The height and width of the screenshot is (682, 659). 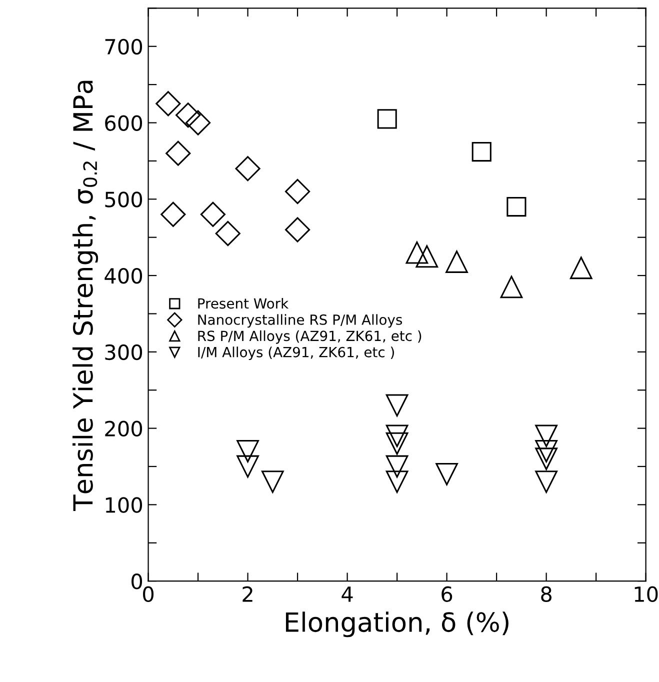 What do you see at coordinates (123, 428) in the screenshot?
I see `y-tick-label: 200` at bounding box center [123, 428].